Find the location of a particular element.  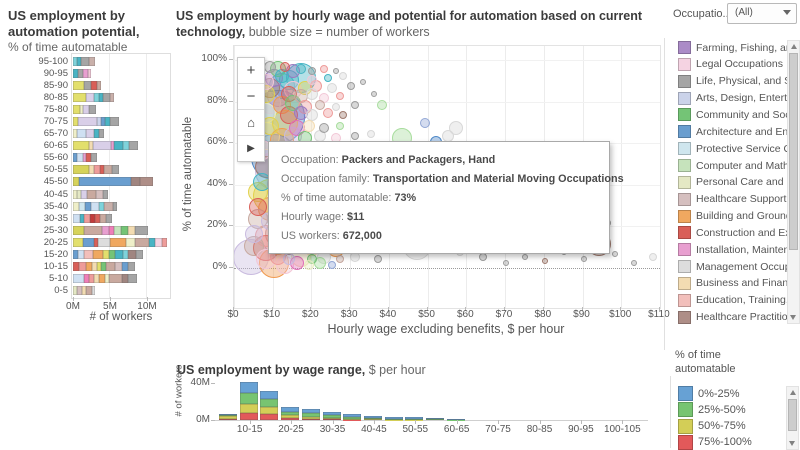

home-icon: ⌂ is located at coordinates (251, 123).